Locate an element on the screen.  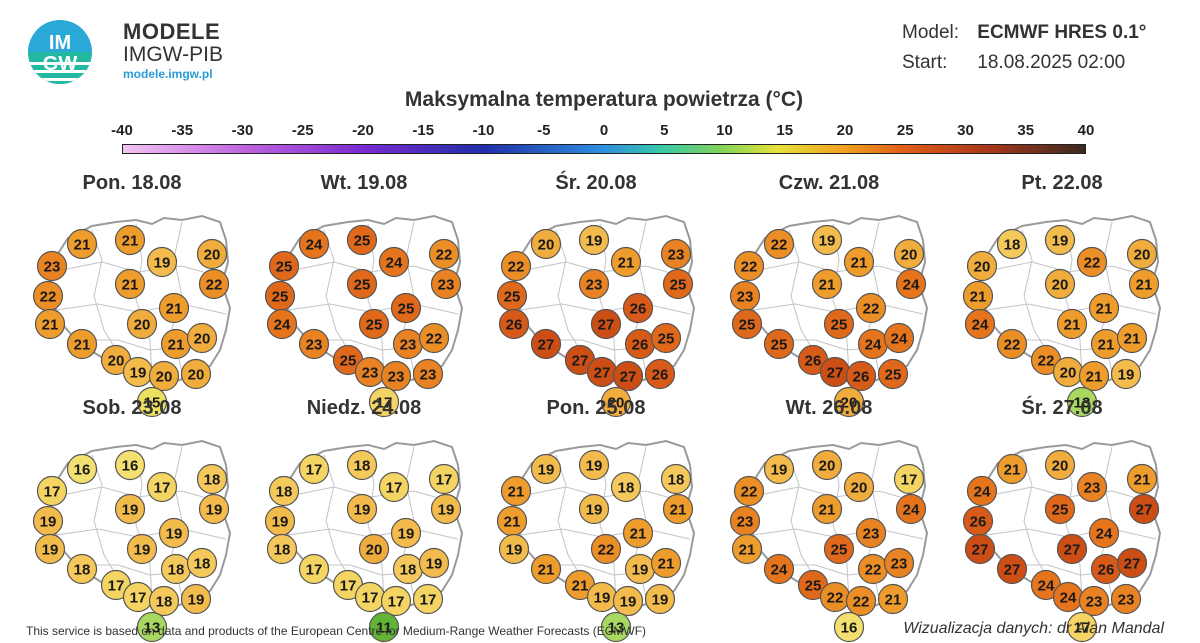
temperature-value: 26 is located at coordinates (660, 375).